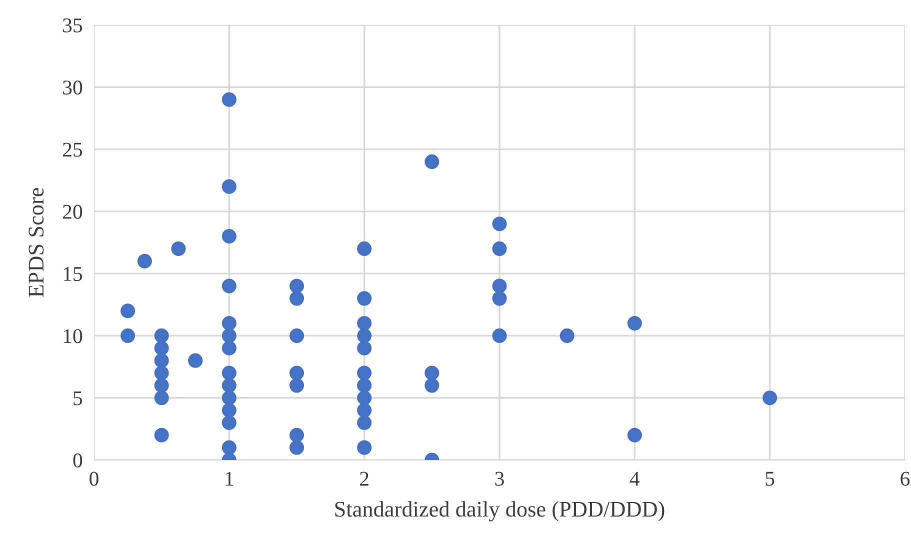  What do you see at coordinates (364, 479) in the screenshot?
I see `x-tick-label: 2` at bounding box center [364, 479].